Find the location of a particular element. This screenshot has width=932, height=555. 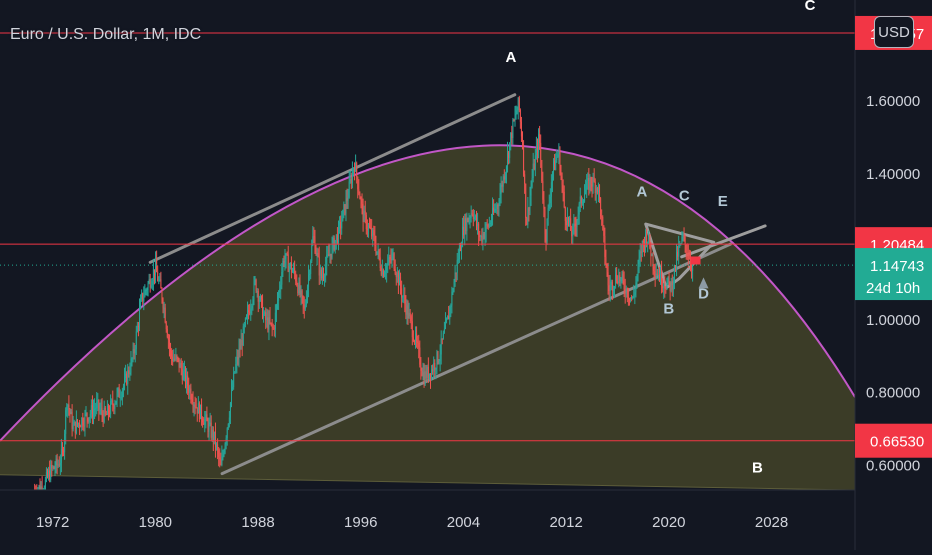

chart-title: Euro / U.S. Dollar, 1M, IDC is located at coordinates (105, 35).